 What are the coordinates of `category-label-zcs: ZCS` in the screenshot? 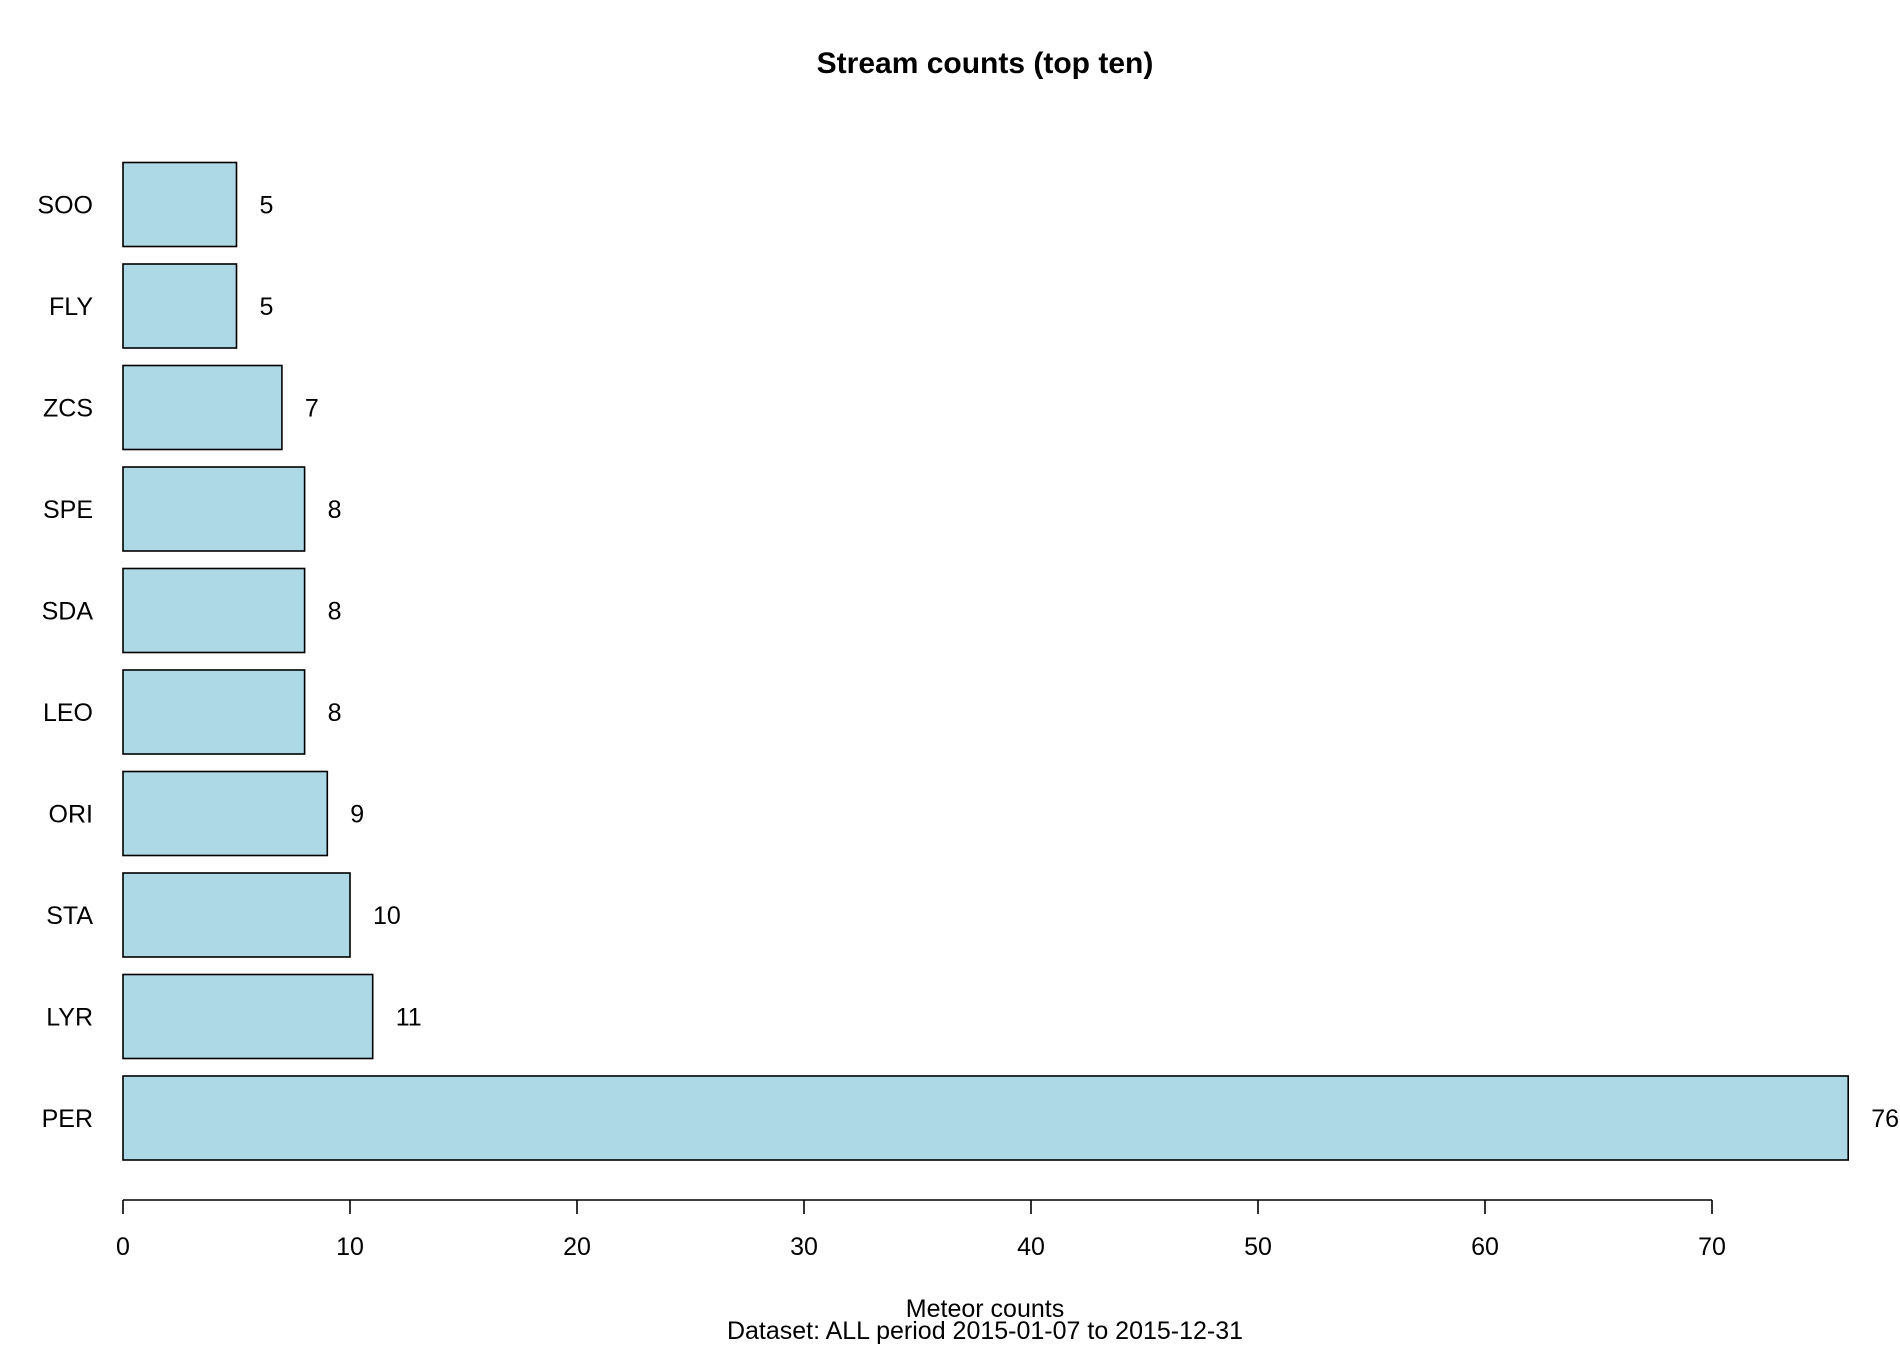 It's located at (68, 409).